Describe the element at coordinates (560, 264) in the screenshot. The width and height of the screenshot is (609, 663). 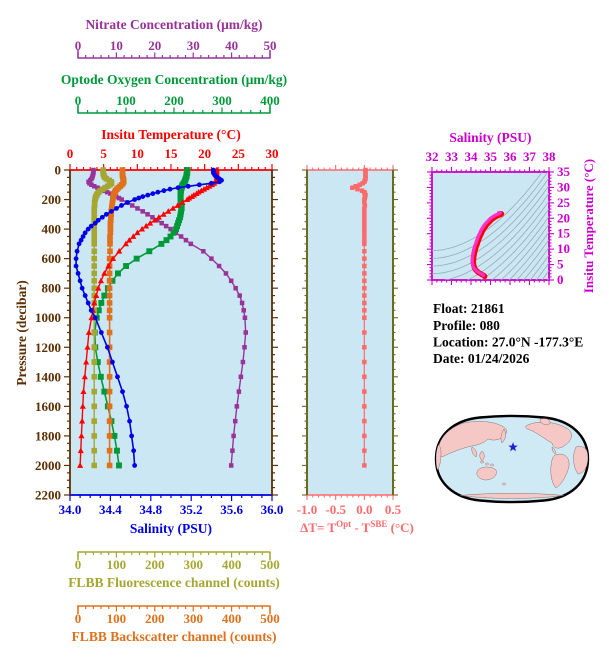
I see `label: 5` at that location.